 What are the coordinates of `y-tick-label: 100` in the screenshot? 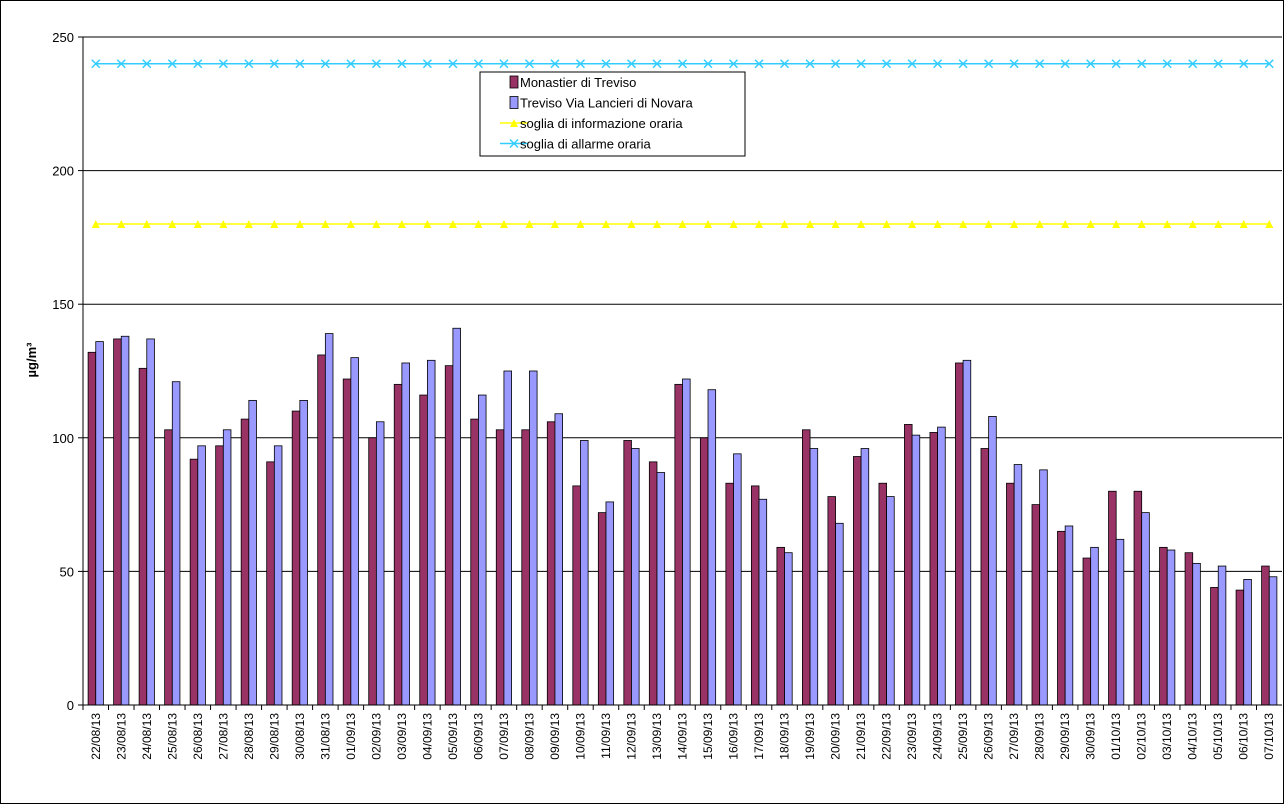 It's located at (63, 438).